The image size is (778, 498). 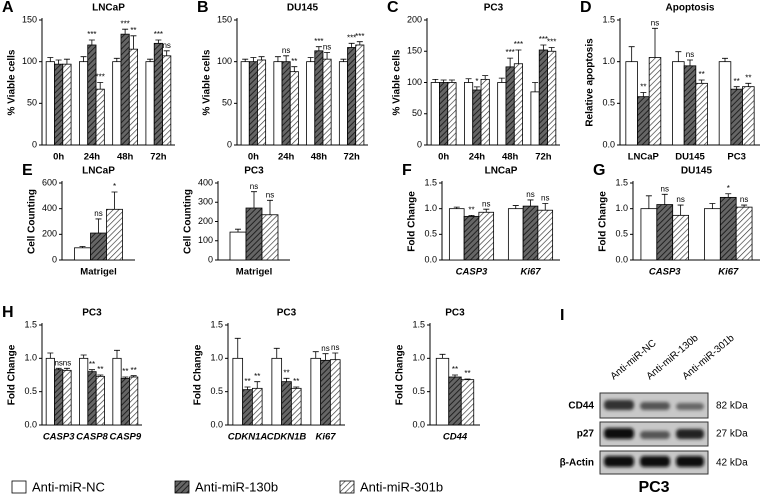 What do you see at coordinates (108, 8) in the screenshot?
I see `chart-title: LNCaP` at bounding box center [108, 8].